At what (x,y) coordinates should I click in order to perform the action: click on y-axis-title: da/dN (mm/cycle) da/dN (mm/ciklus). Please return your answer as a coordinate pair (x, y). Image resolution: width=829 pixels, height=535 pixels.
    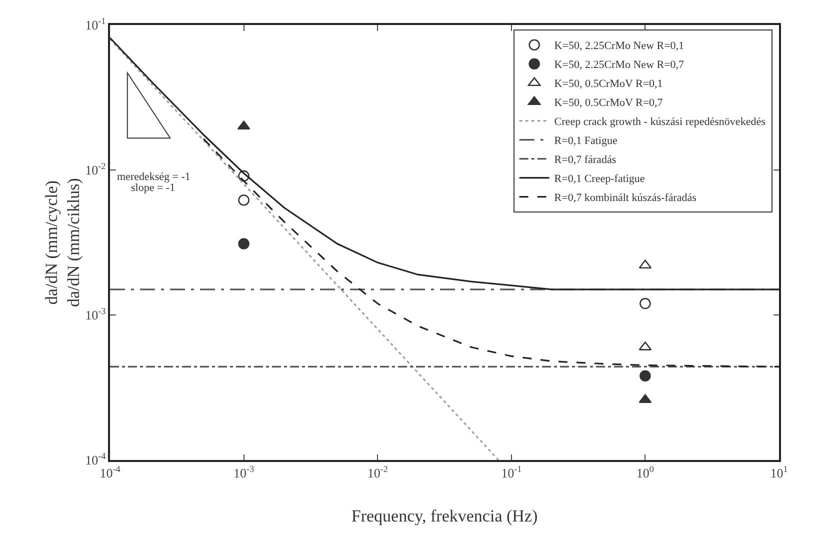
    Looking at the image, I should click on (63, 242).